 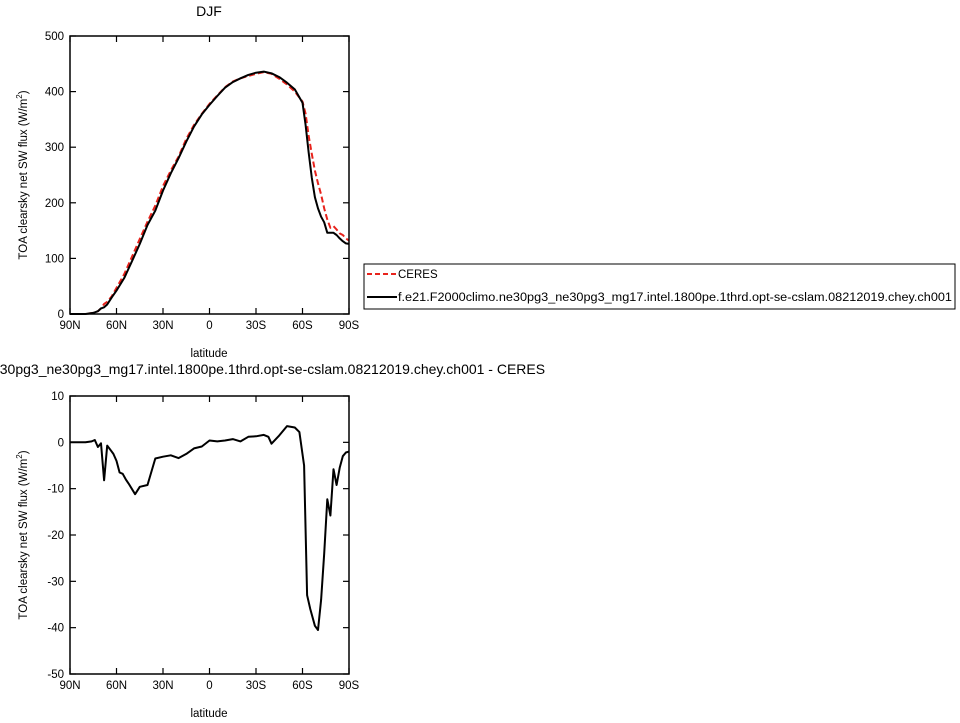 What do you see at coordinates (55, 675) in the screenshot?
I see `y-tick-label: -50` at bounding box center [55, 675].